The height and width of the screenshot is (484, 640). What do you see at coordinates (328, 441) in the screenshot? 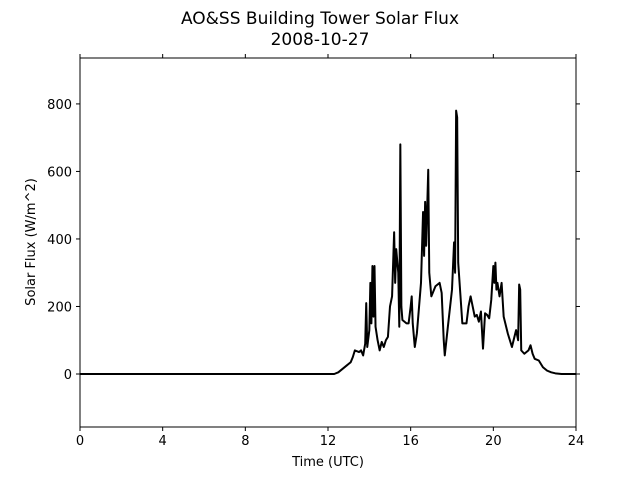
I see `x-tick-label: 12` at bounding box center [328, 441].